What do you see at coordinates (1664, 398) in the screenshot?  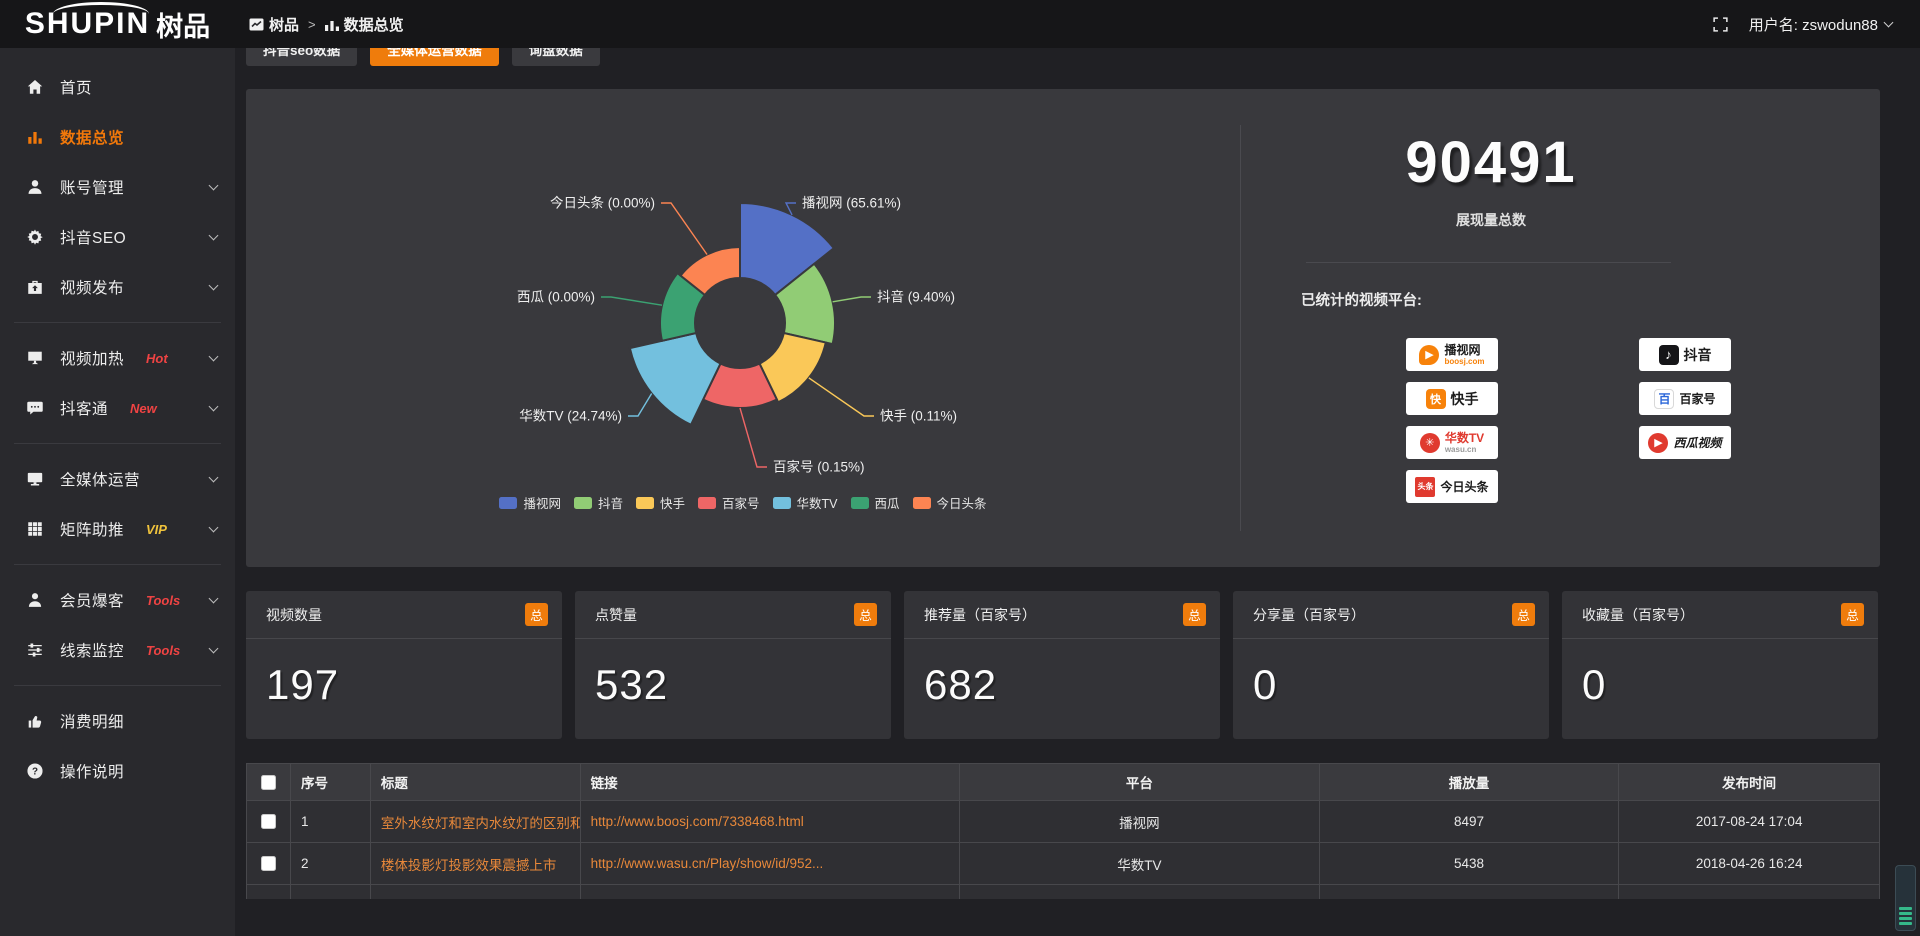 I see `baijiahao-logo-icon: 百` at bounding box center [1664, 398].